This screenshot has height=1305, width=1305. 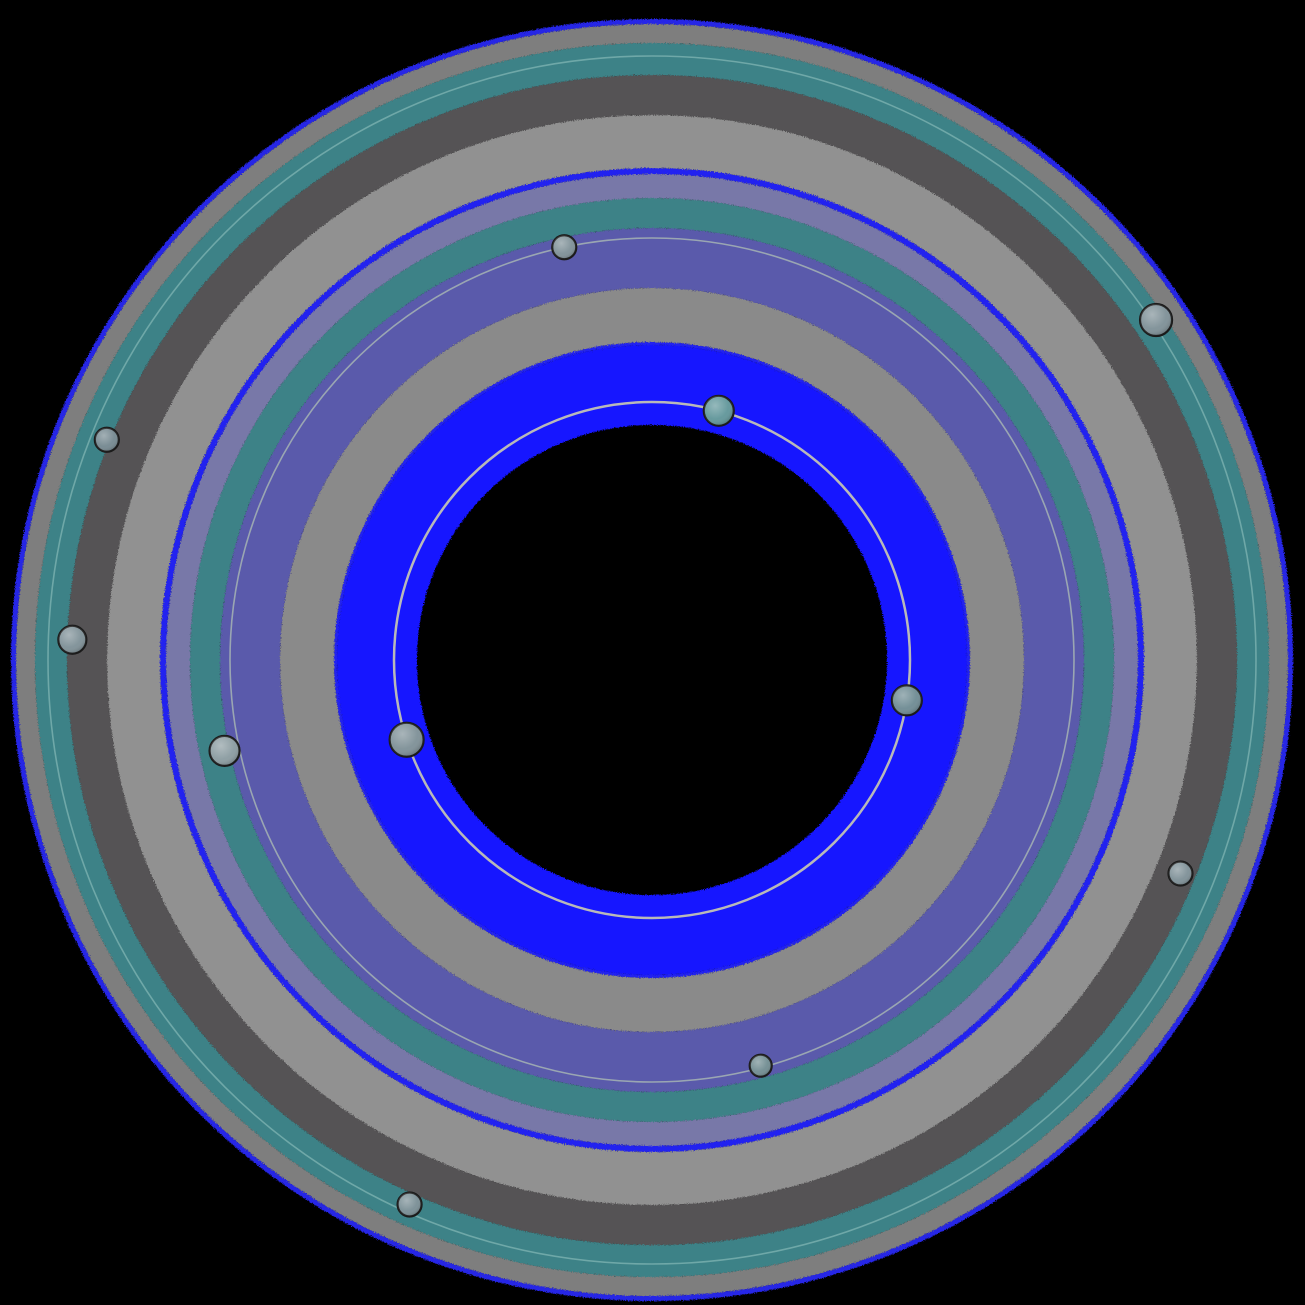 I want to click on node-marker: Node 4, so click(x=564, y=247).